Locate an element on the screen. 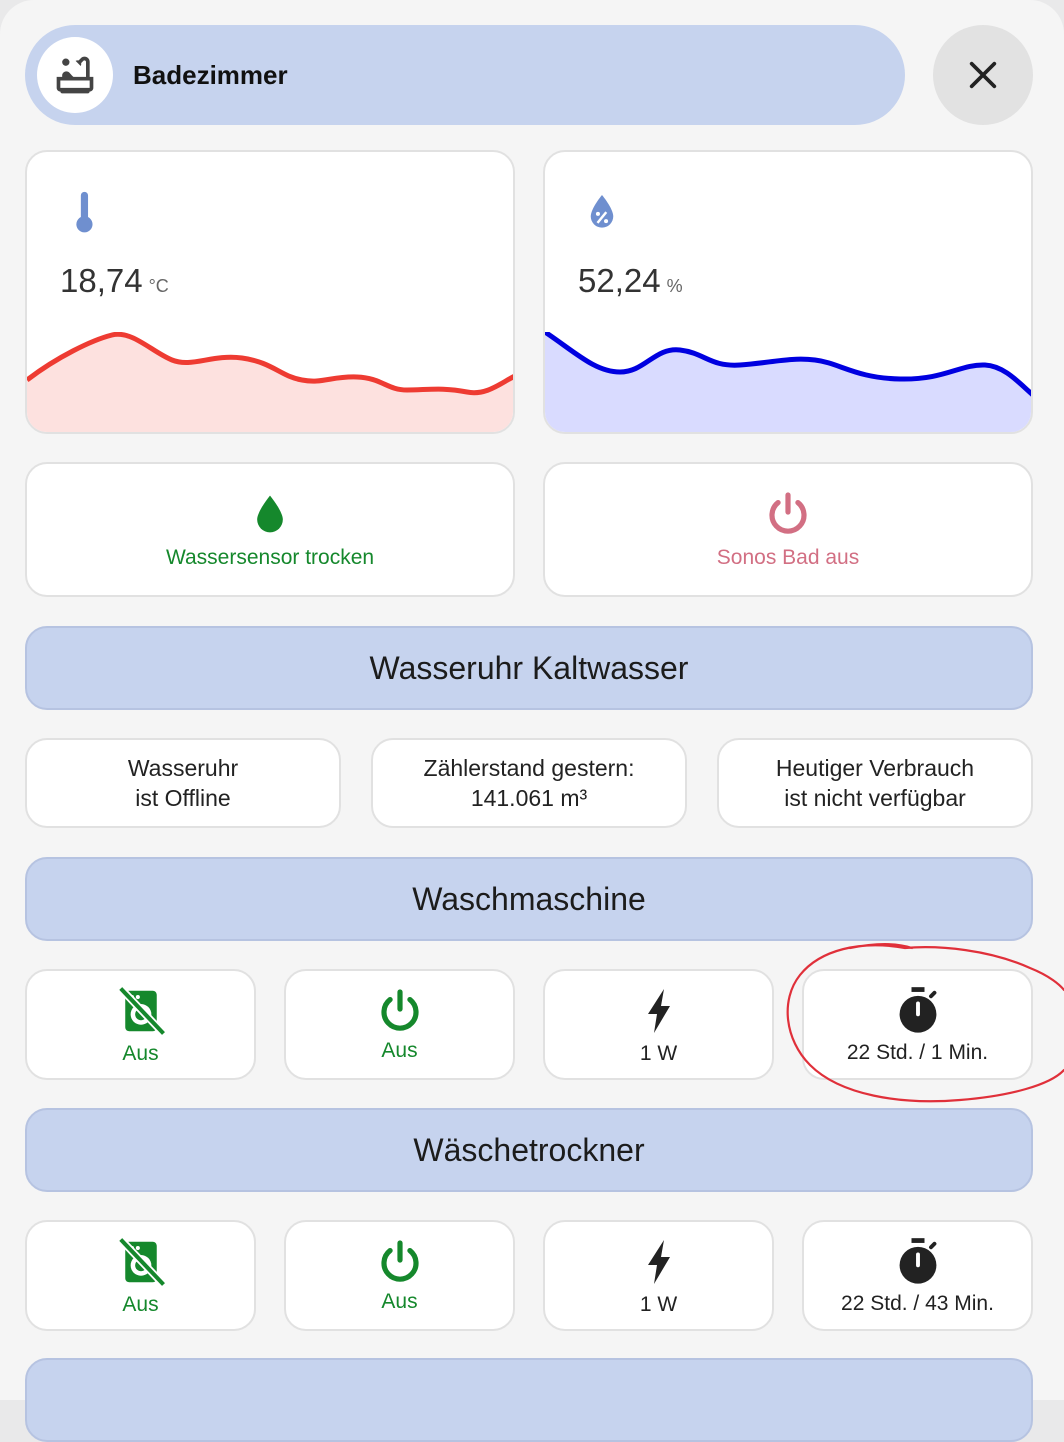 This screenshot has height=1442, width=1064. water-sensor-label: Wassersensor trocken is located at coordinates (270, 557).